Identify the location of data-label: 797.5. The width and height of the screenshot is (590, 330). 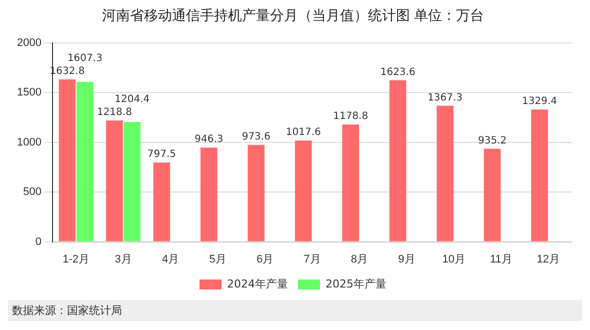
(161, 154).